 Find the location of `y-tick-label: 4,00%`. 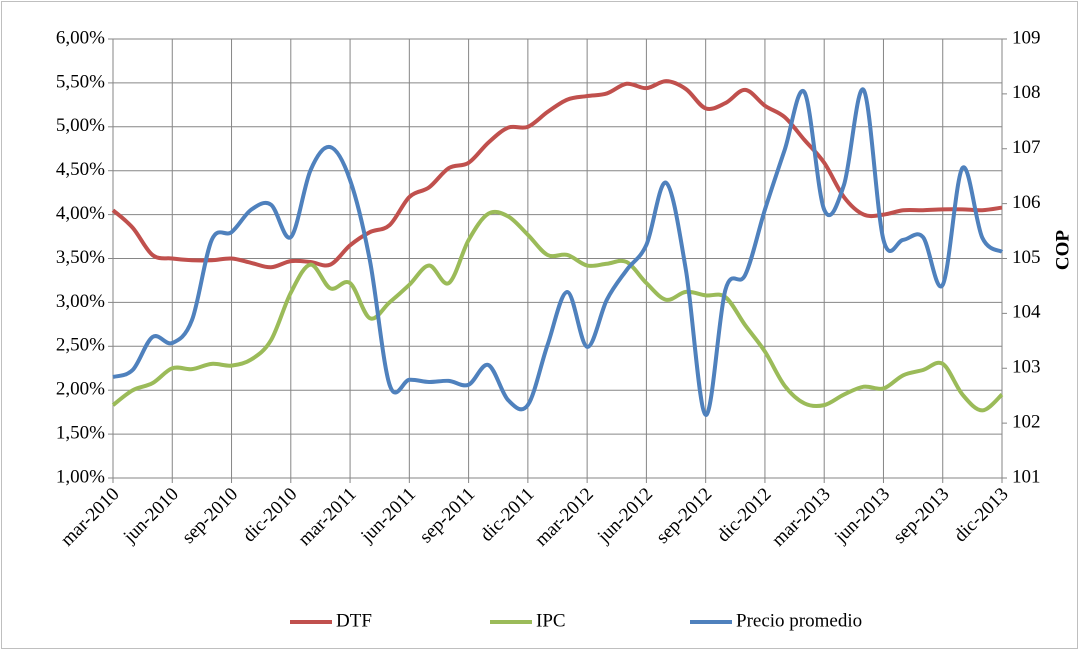

y-tick-label: 4,00% is located at coordinates (80, 213).